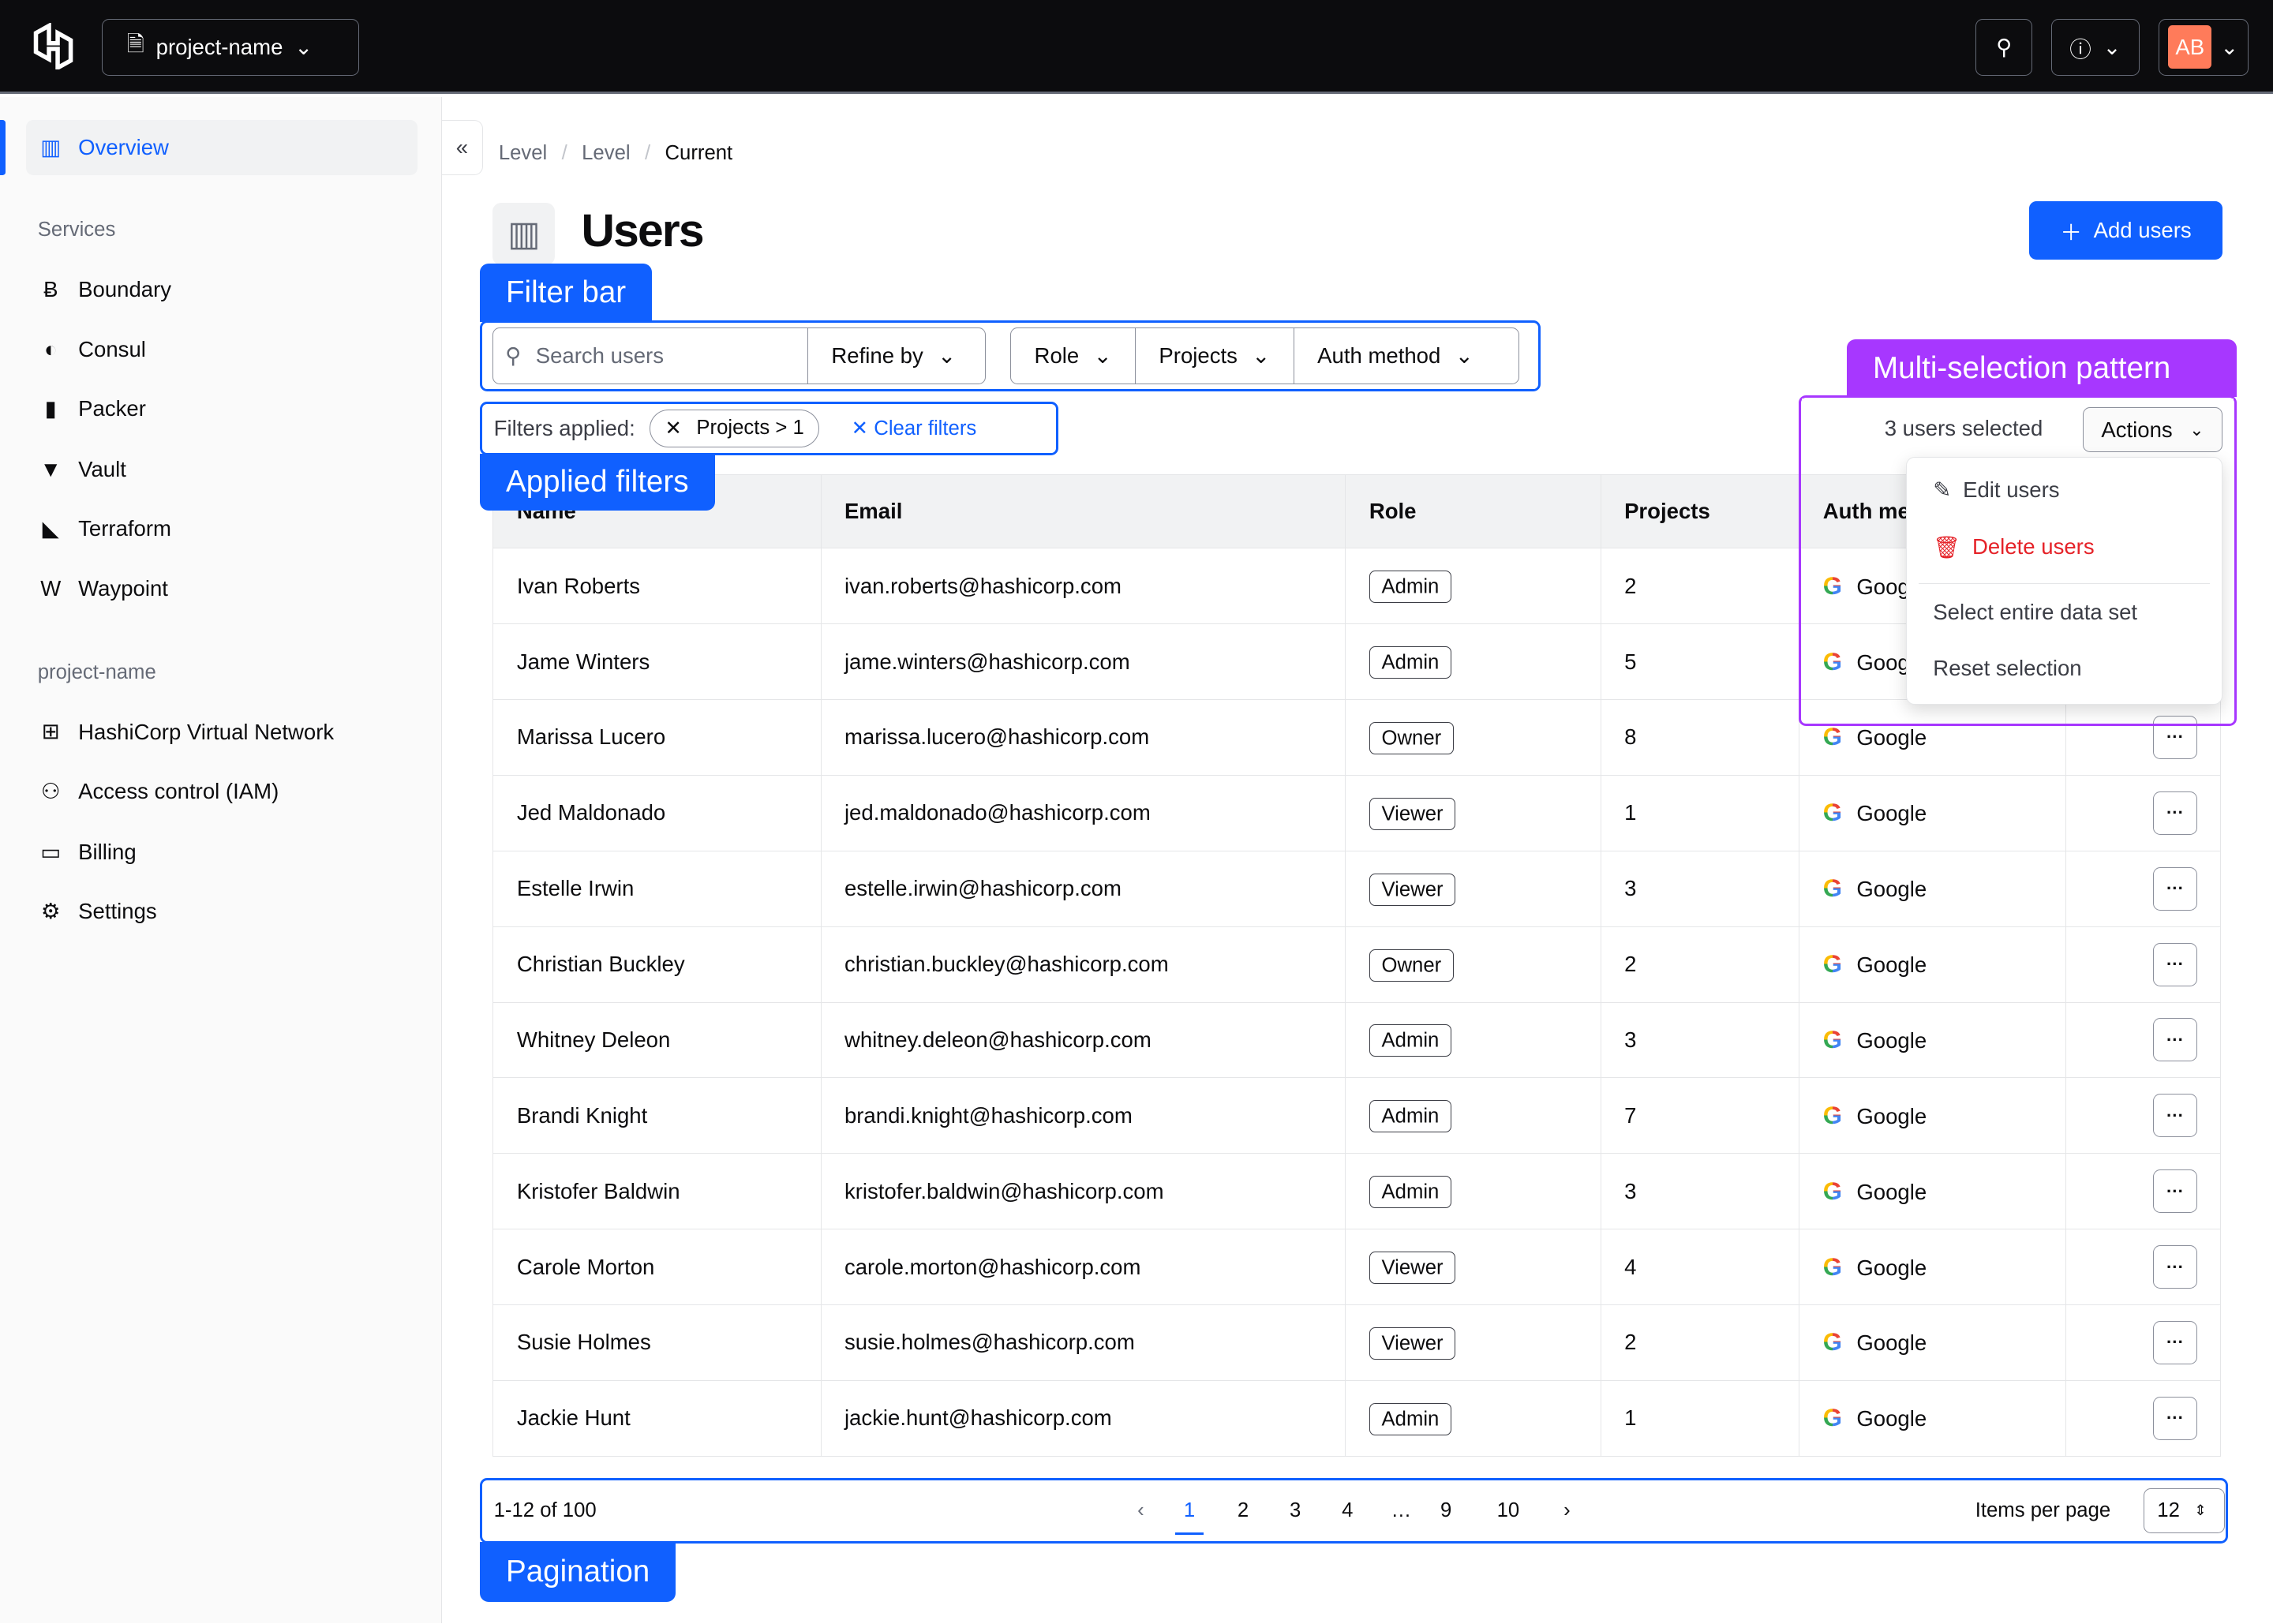 This screenshot has width=2273, height=1624. What do you see at coordinates (1189, 1517) in the screenshot?
I see `page-1: 1` at bounding box center [1189, 1517].